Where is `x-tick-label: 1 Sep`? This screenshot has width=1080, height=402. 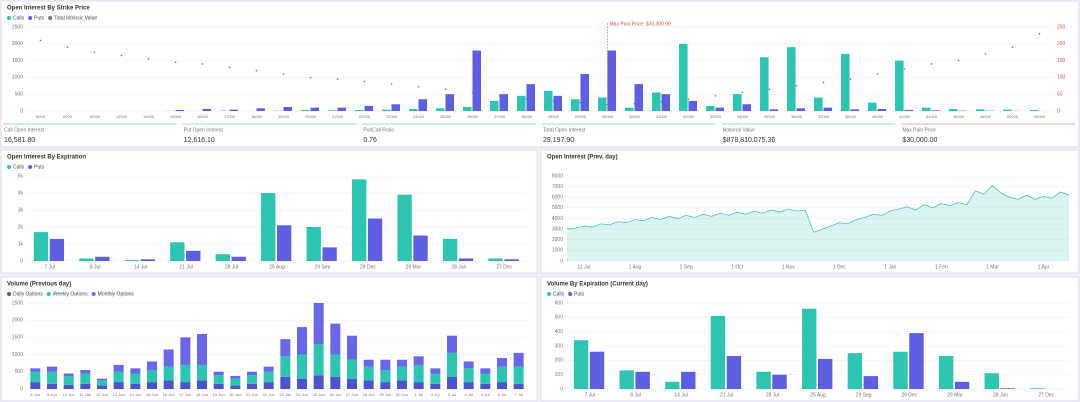
x-tick-label: 1 Sep is located at coordinates (686, 267).